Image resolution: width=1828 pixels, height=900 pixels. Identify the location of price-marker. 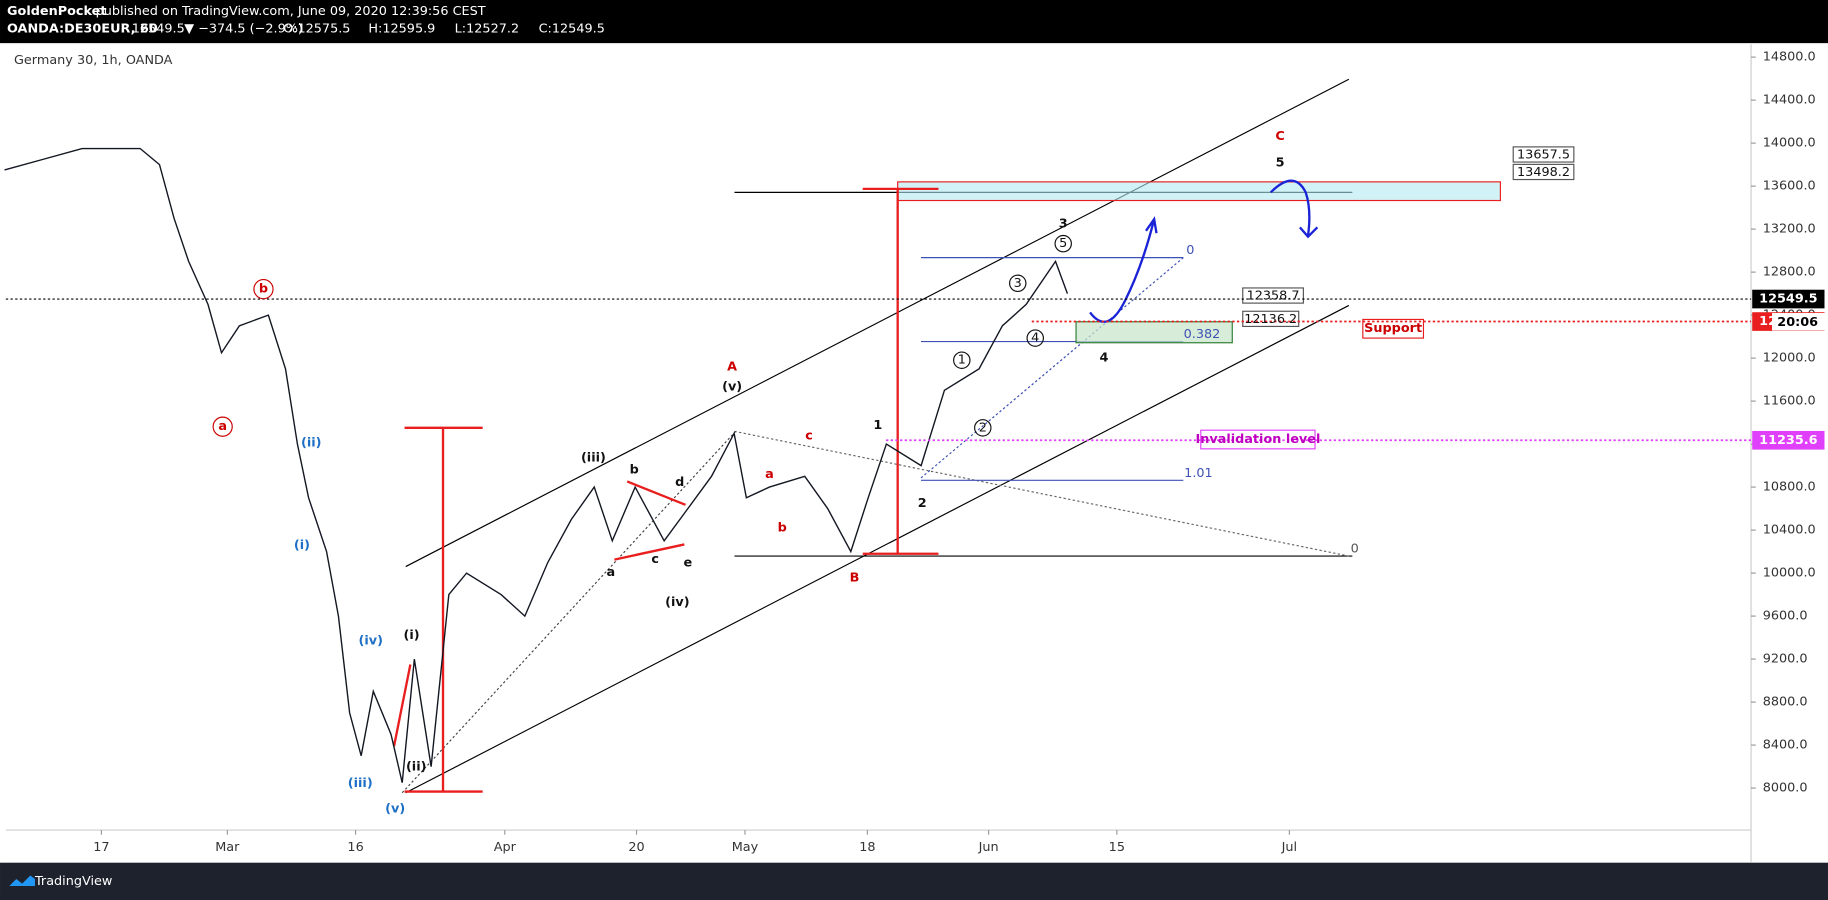
(1788, 299).